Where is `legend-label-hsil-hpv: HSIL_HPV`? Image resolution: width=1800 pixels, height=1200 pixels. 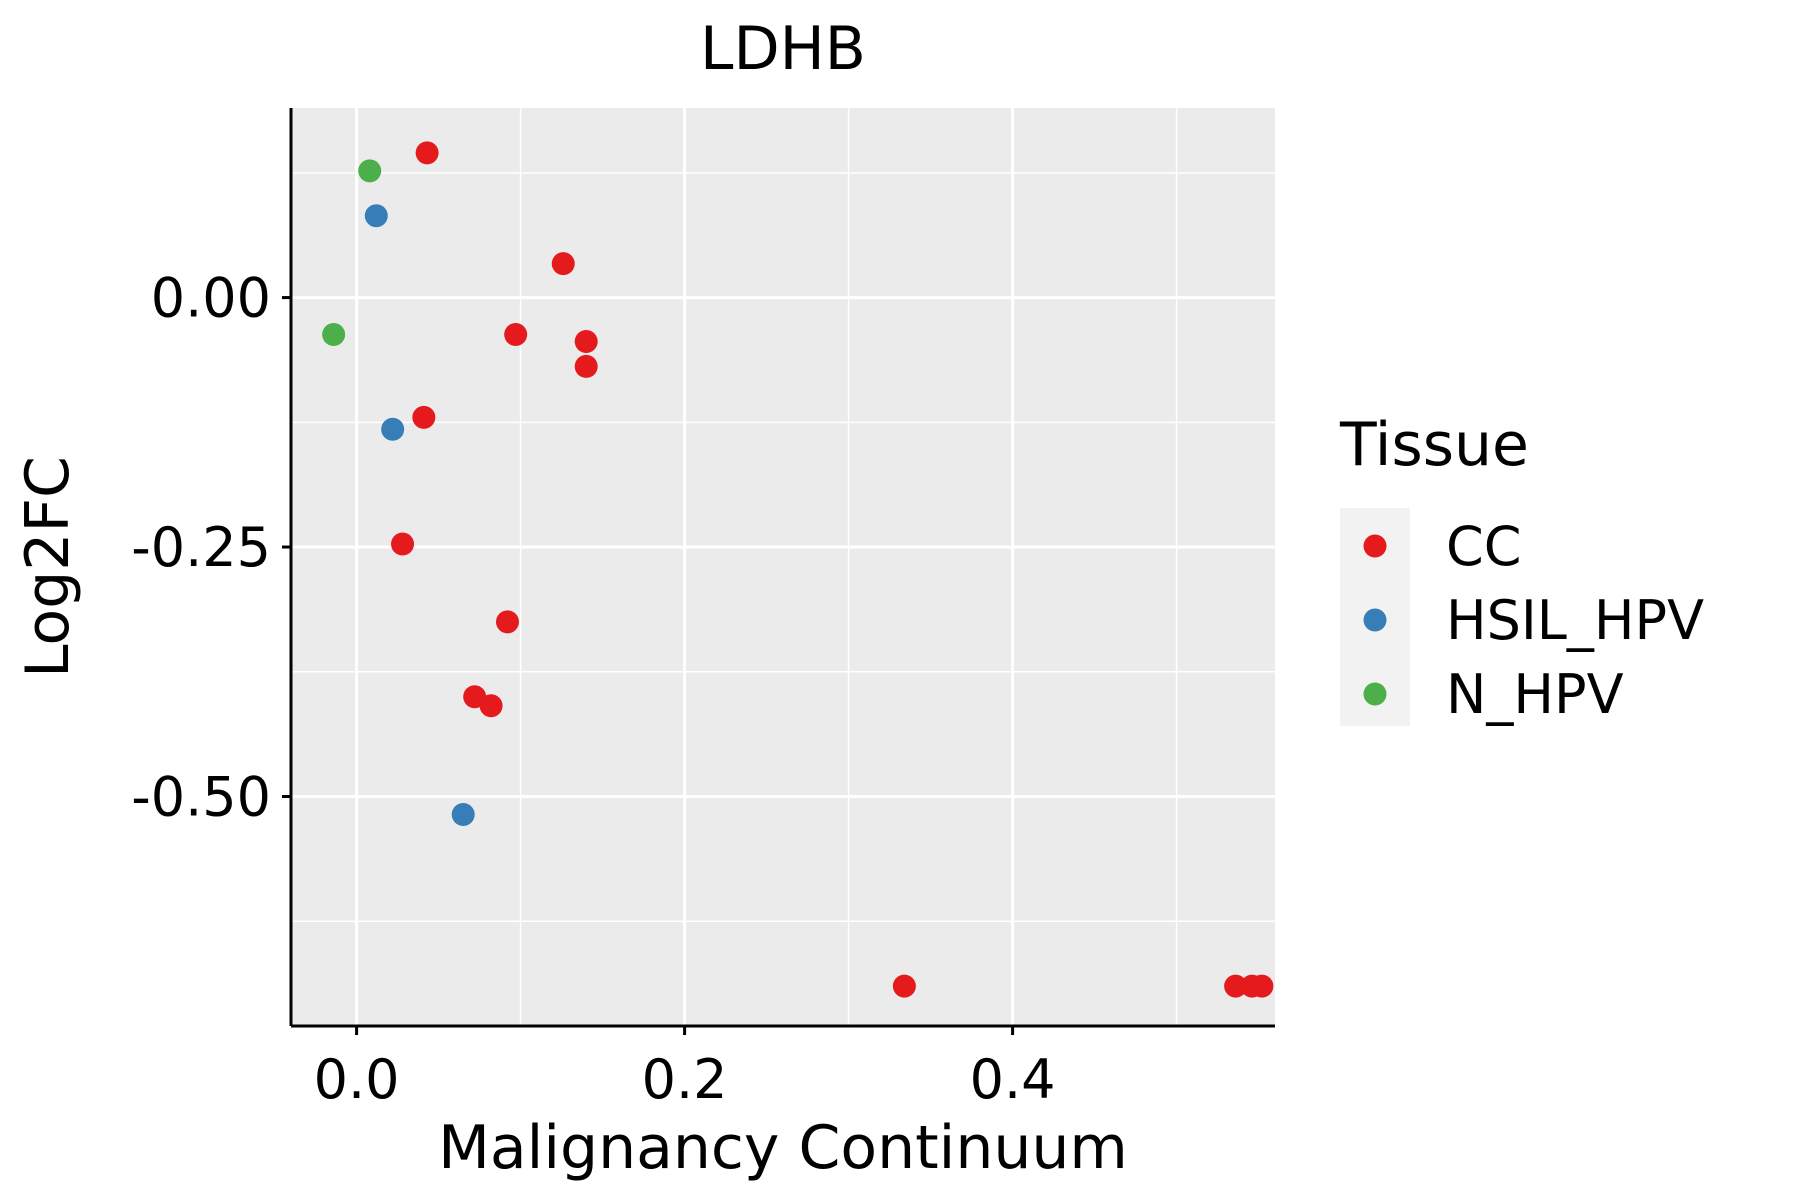 legend-label-hsil-hpv: HSIL_HPV is located at coordinates (1575, 620).